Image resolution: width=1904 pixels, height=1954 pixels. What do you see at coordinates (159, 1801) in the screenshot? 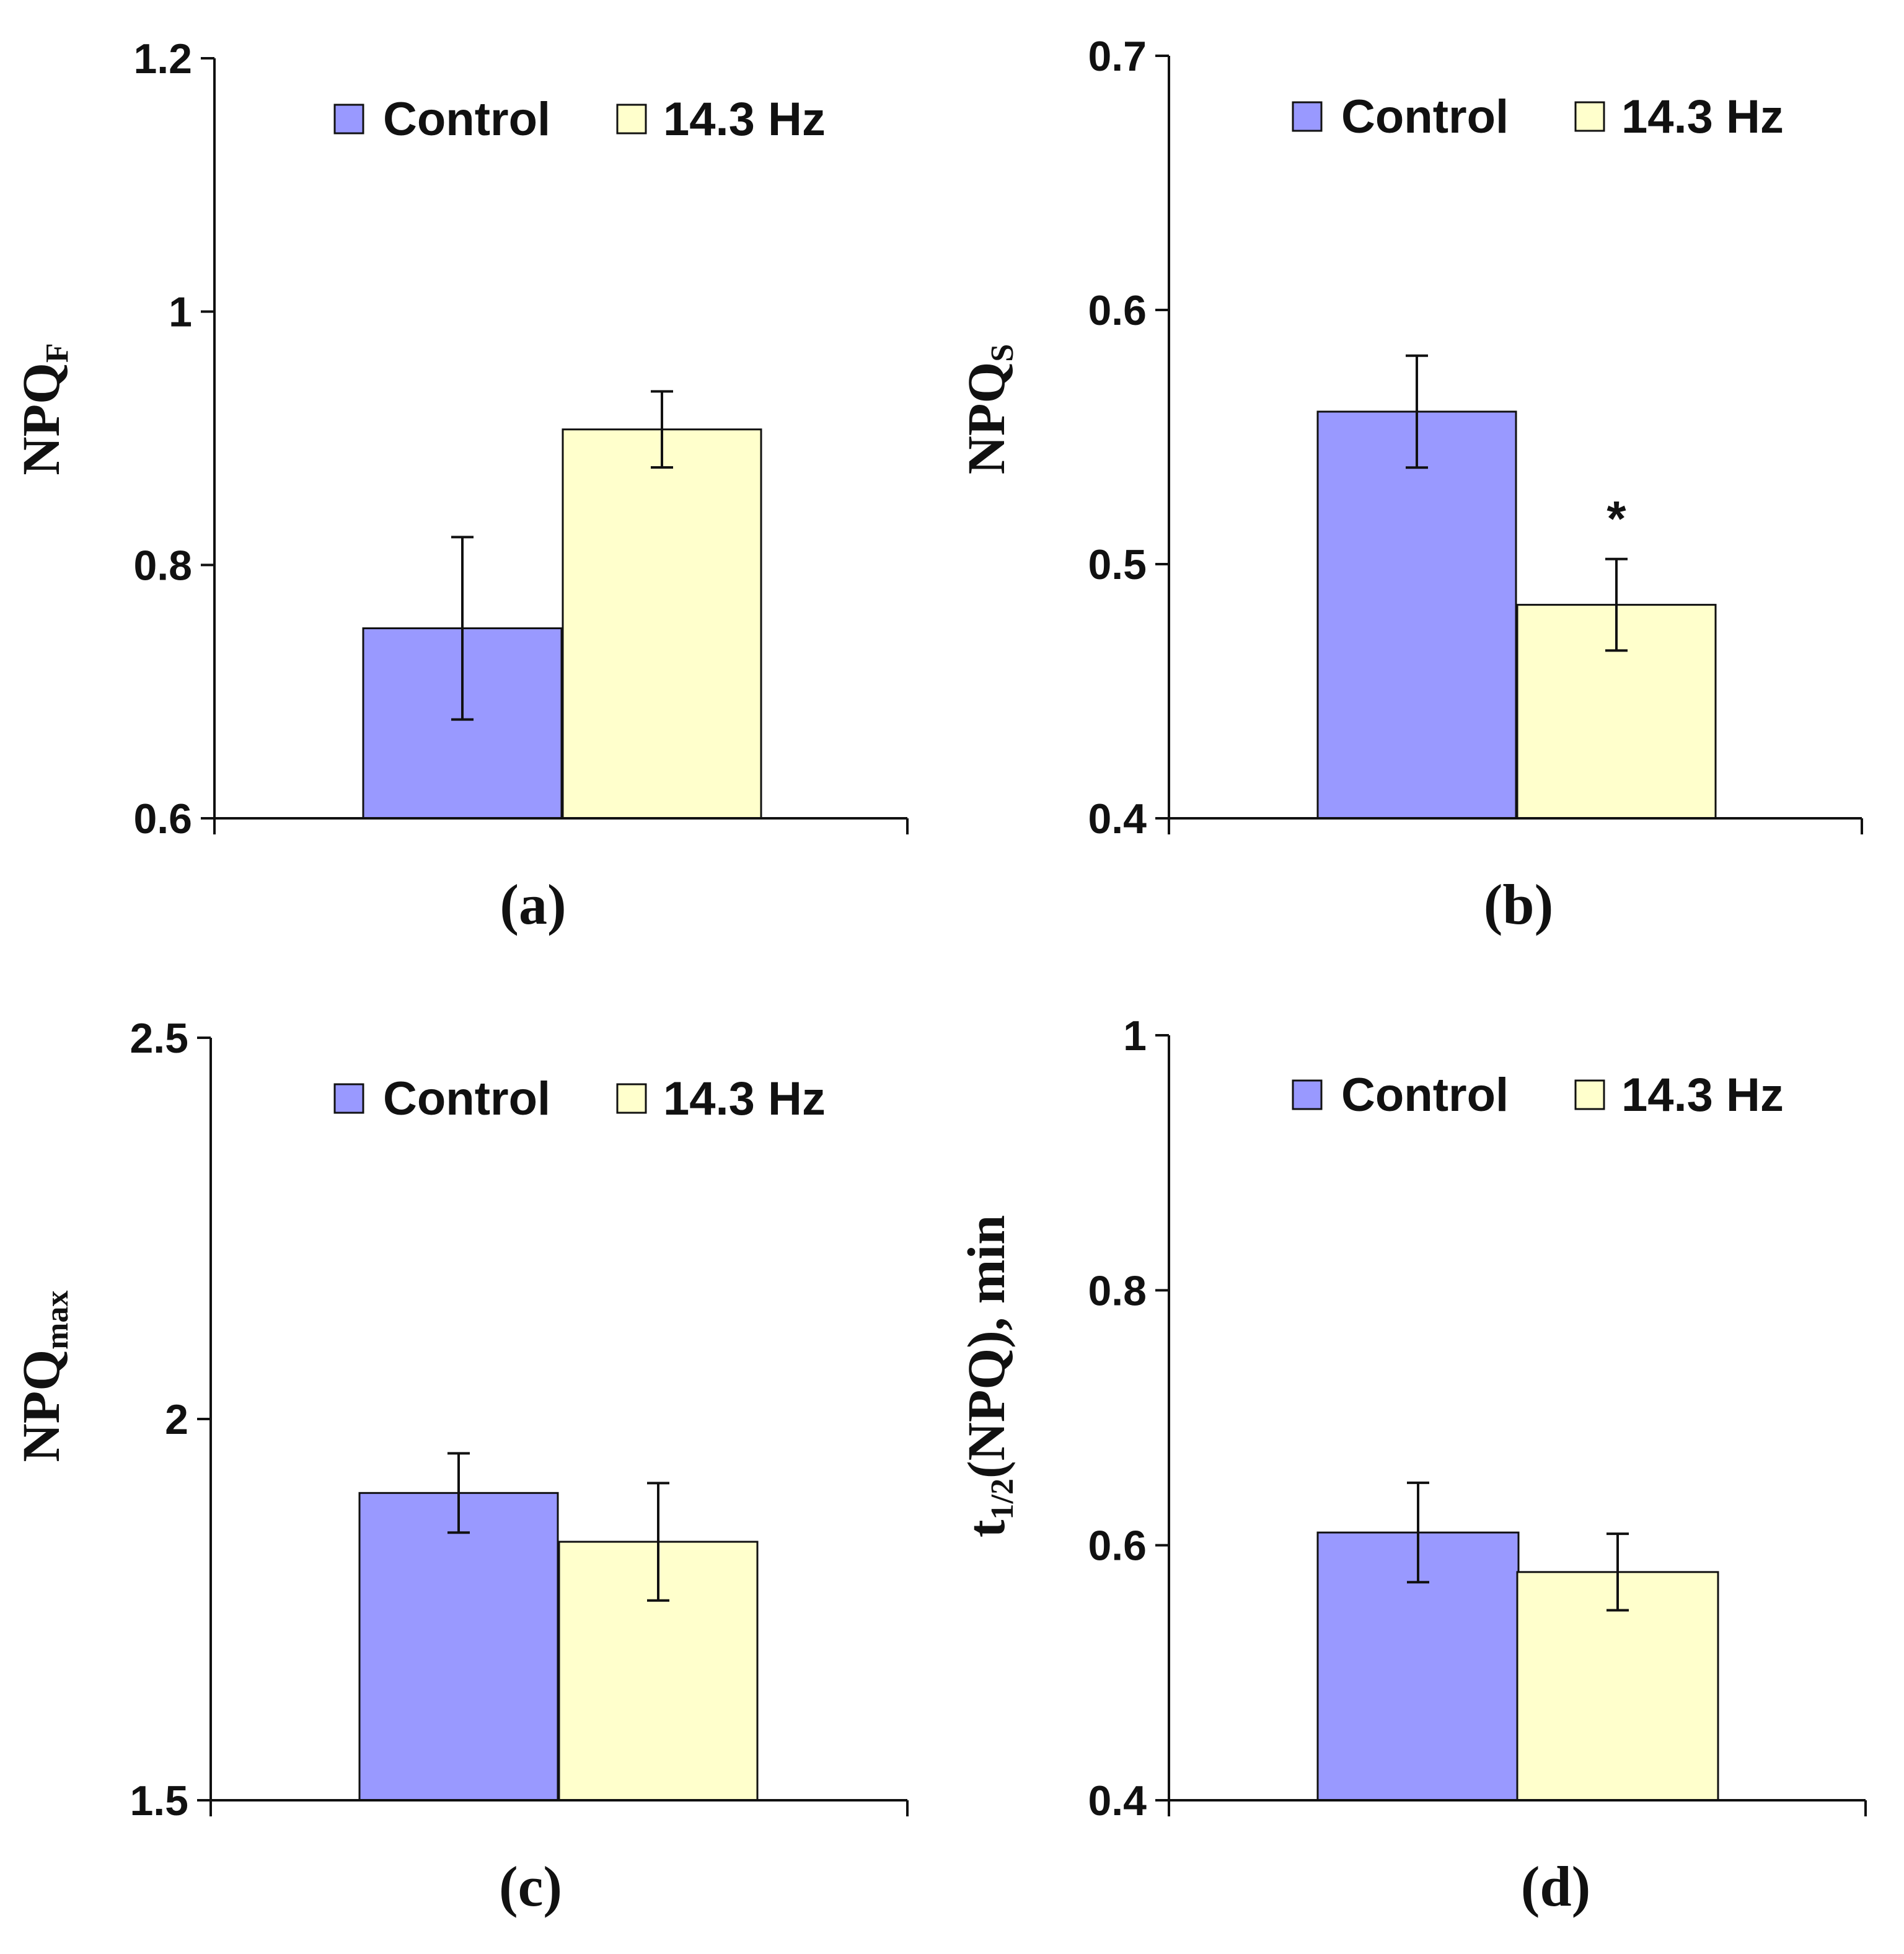
I see `y-tick-label: 1.5` at bounding box center [159, 1801].